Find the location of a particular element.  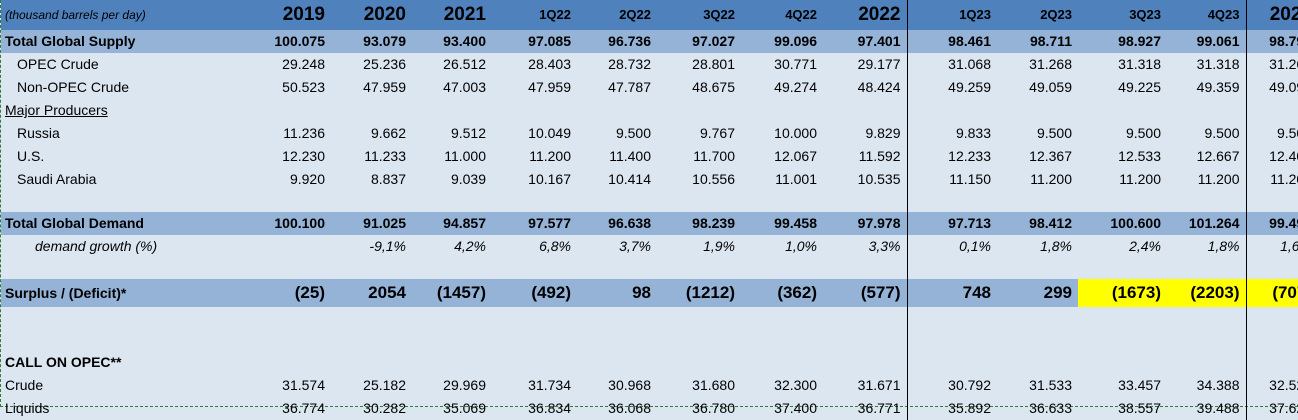

value-cell: 30.792 is located at coordinates (969, 385).